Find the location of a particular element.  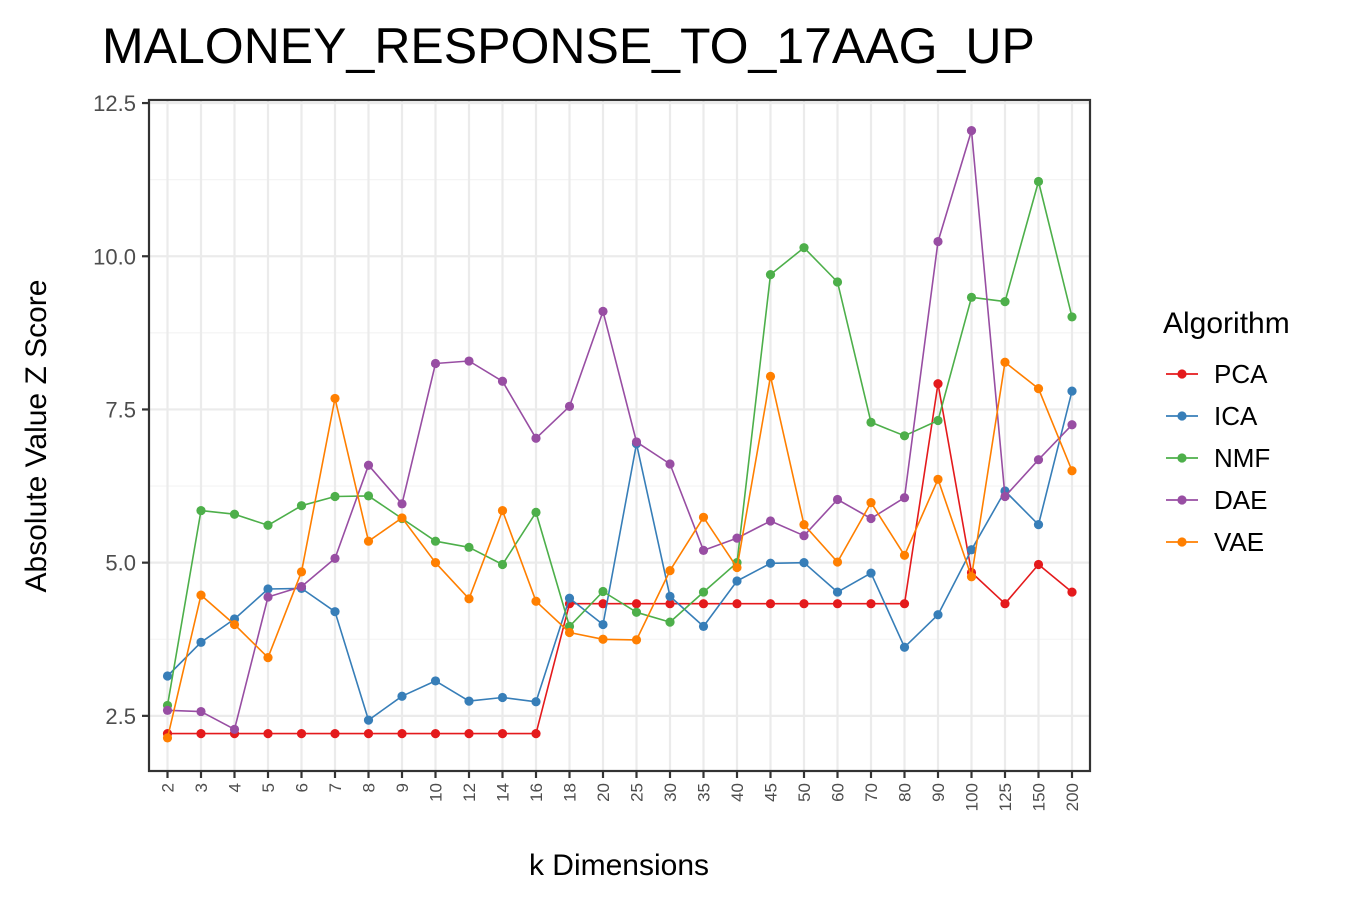

x-tick-label: 12 is located at coordinates (469, 792).